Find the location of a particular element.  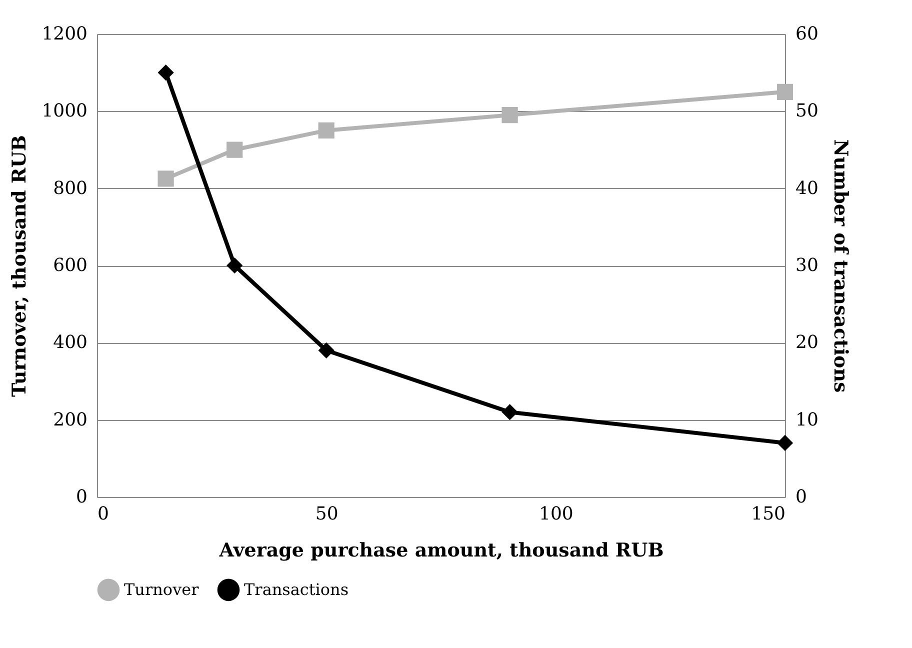

y-tick-label: 600 is located at coordinates (70, 265).